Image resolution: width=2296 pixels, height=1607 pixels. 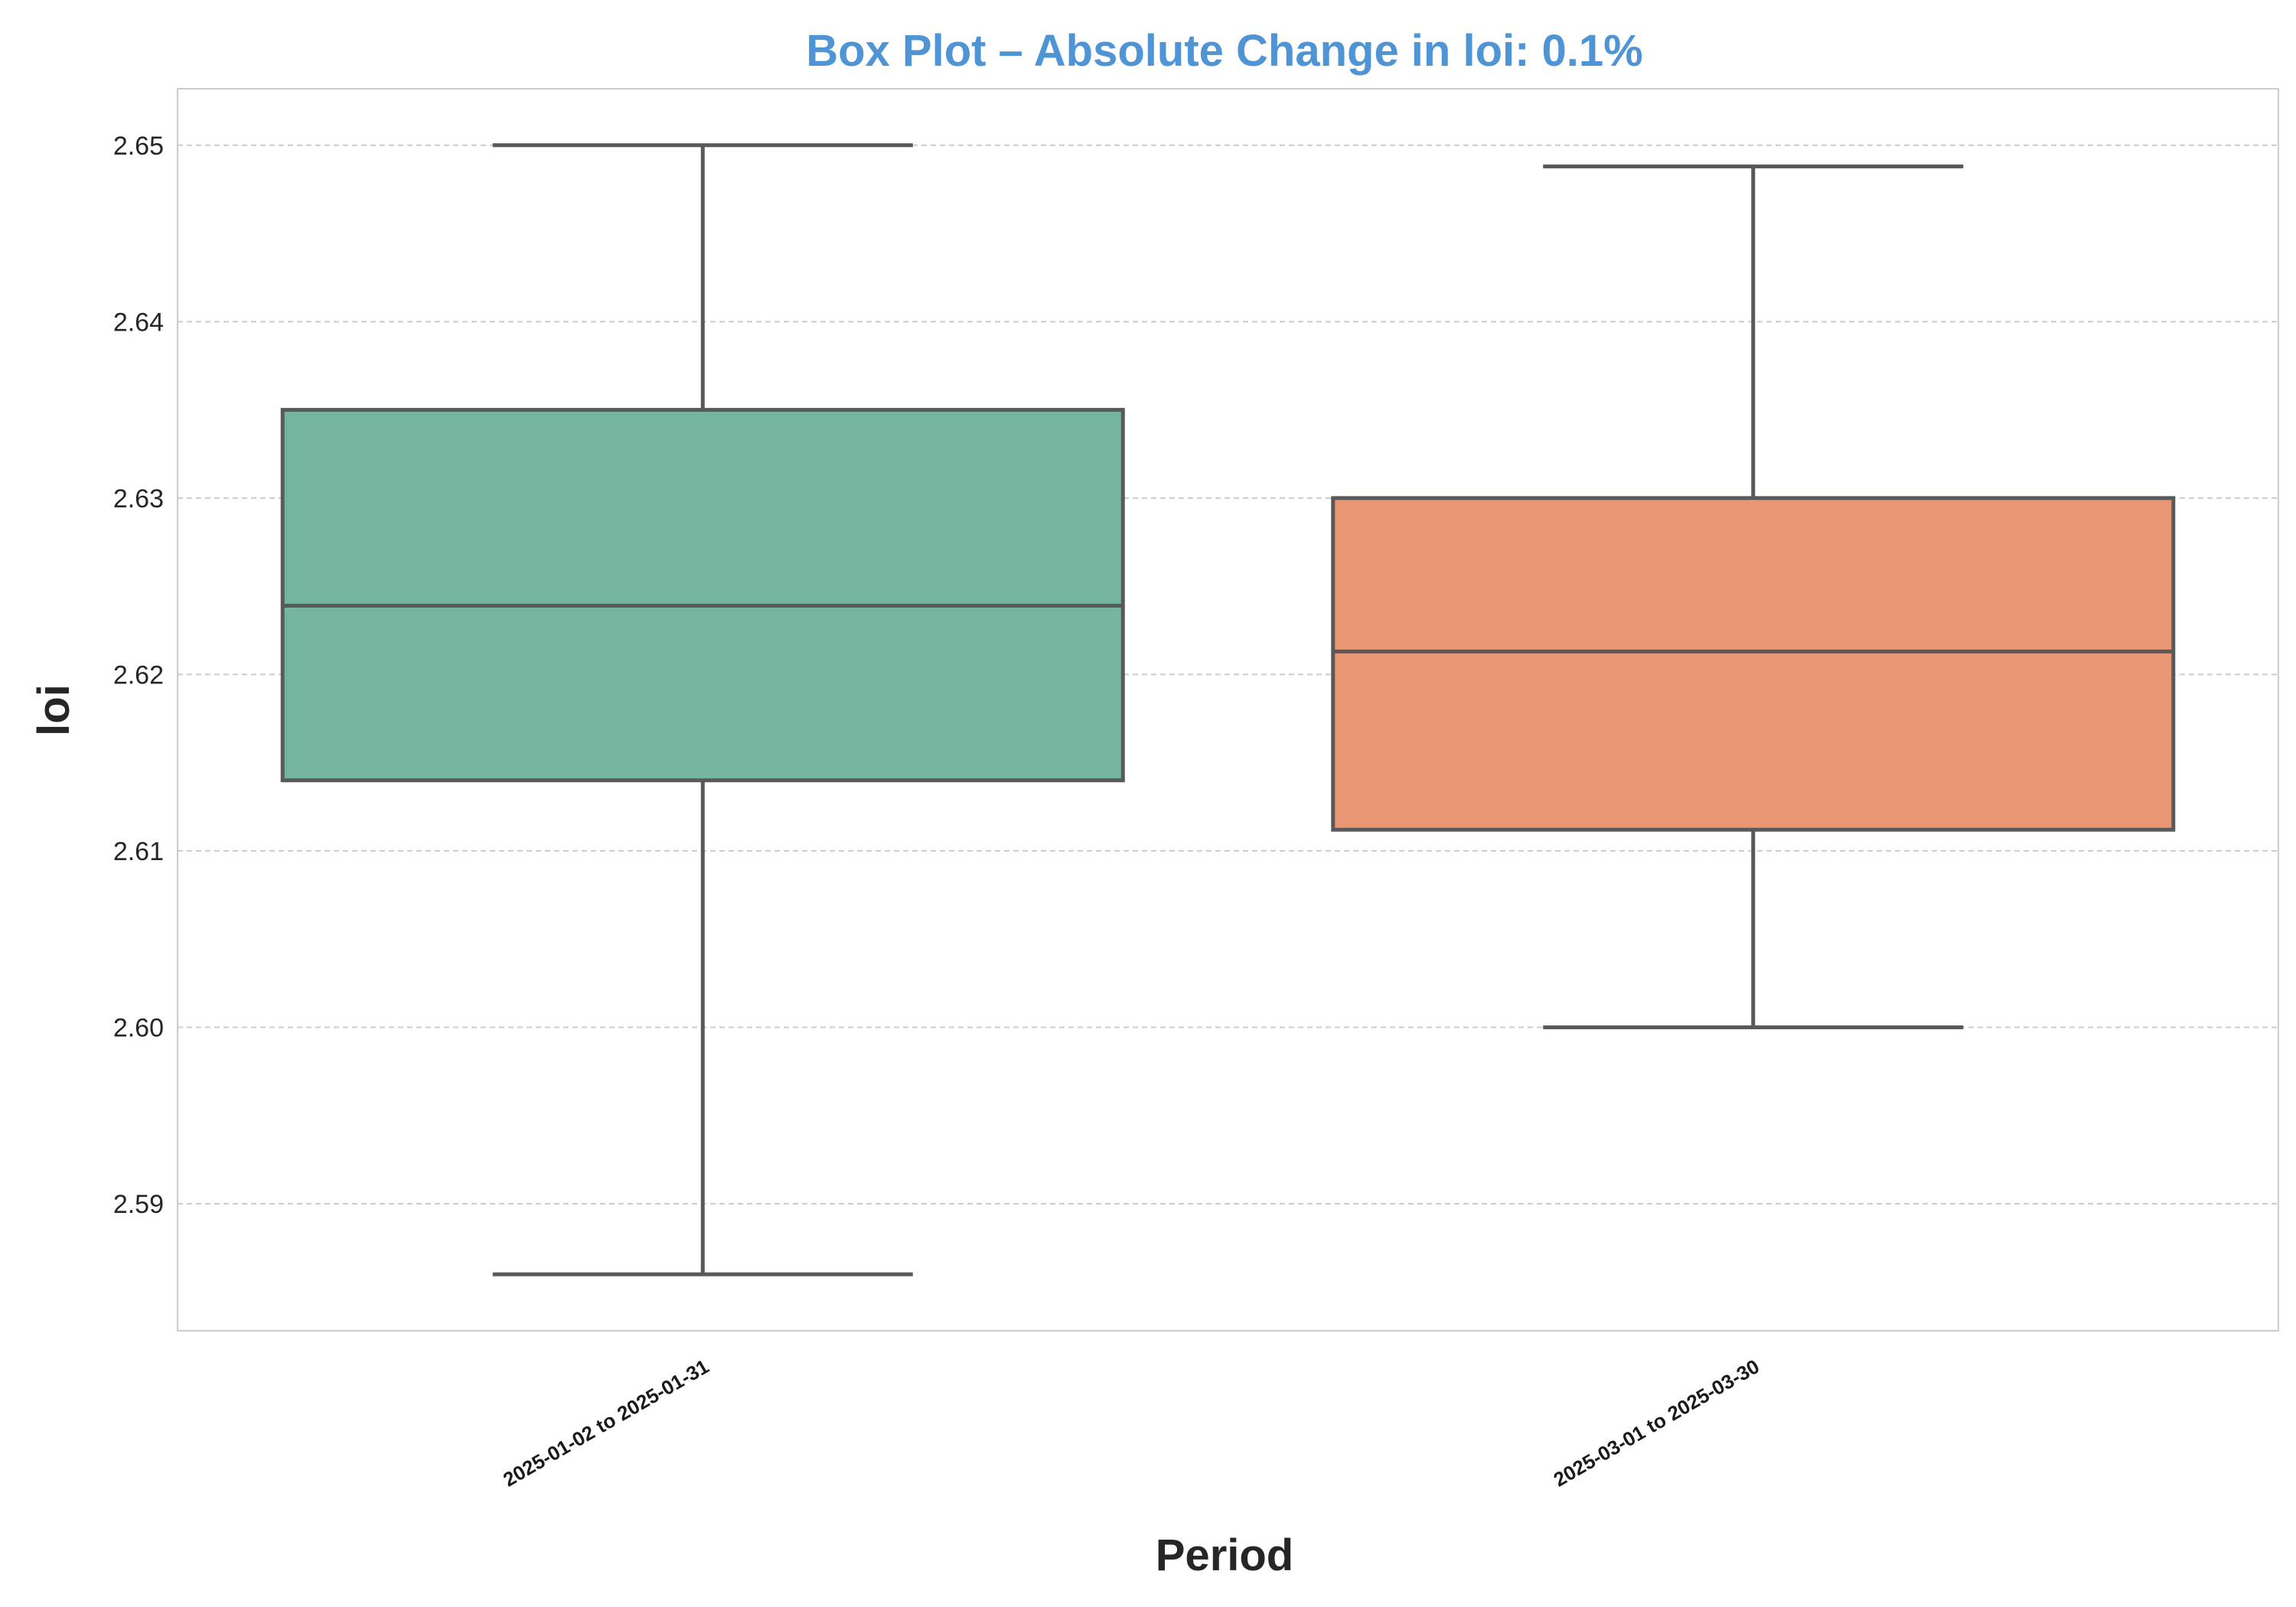 I want to click on x-tick-label: 2025-01-02 to 2025-01-31, so click(x=606, y=1423).